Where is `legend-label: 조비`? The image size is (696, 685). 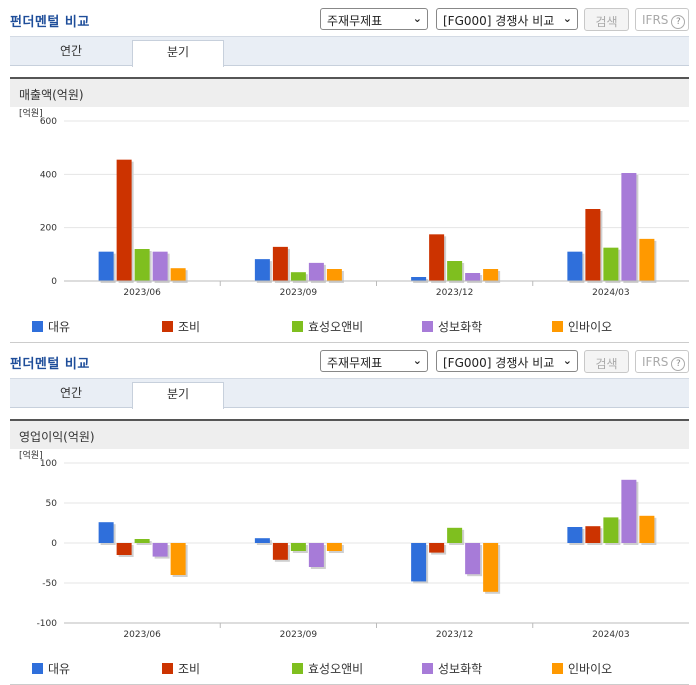
legend-label: 조비 is located at coordinates (189, 327).